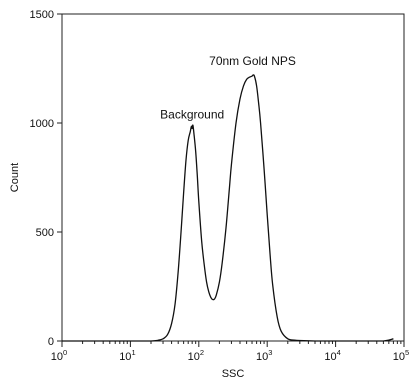  Describe the element at coordinates (228, 87) in the screenshot. I see `annotations: Background 70nm Gold NPS` at that location.